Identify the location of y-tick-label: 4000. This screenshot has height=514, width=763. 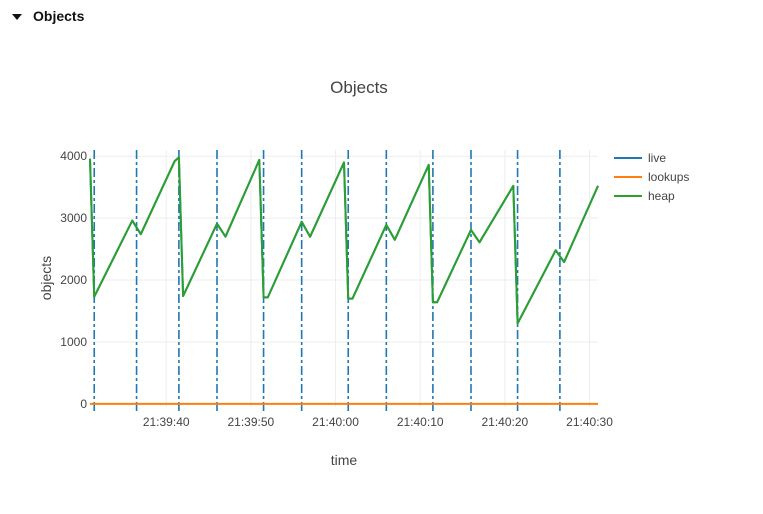
(73, 156).